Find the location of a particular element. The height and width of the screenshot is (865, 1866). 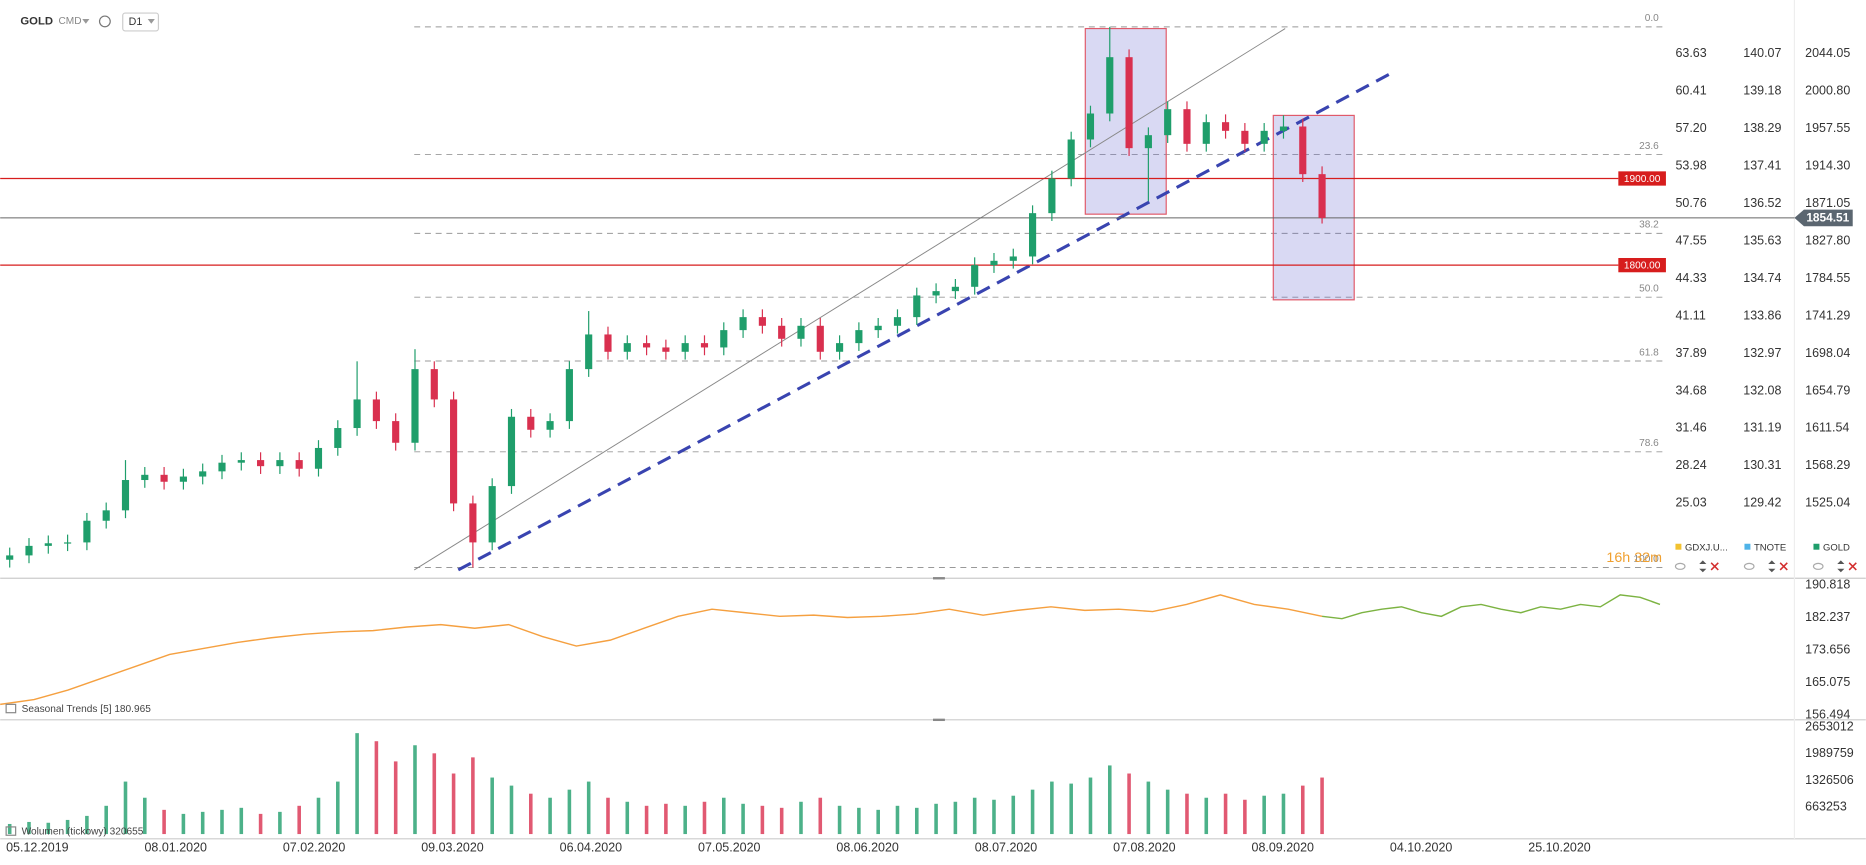

interval: D1 is located at coordinates (136, 22).